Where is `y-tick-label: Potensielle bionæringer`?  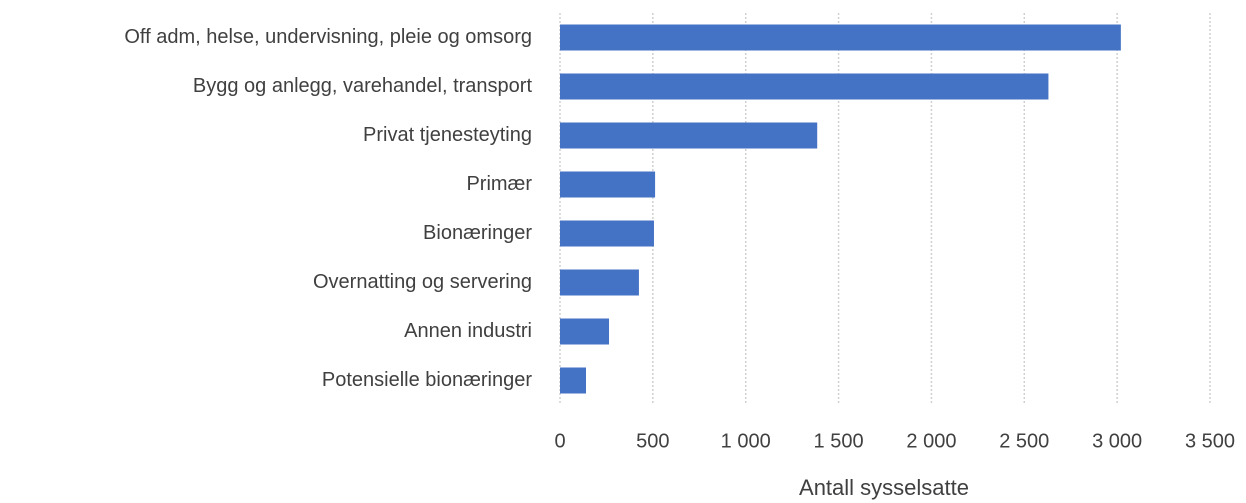 y-tick-label: Potensielle bionæringer is located at coordinates (427, 380).